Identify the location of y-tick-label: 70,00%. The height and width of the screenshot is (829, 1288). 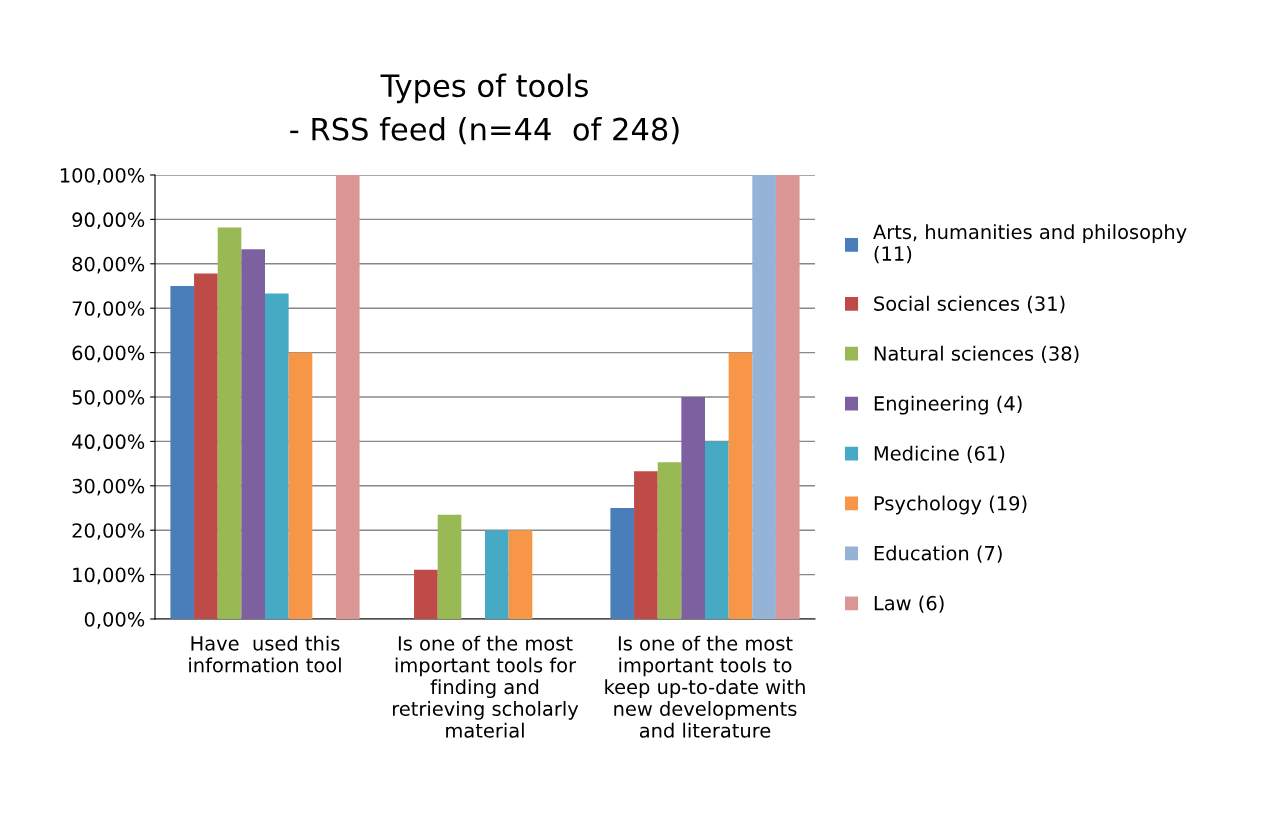
(108, 309).